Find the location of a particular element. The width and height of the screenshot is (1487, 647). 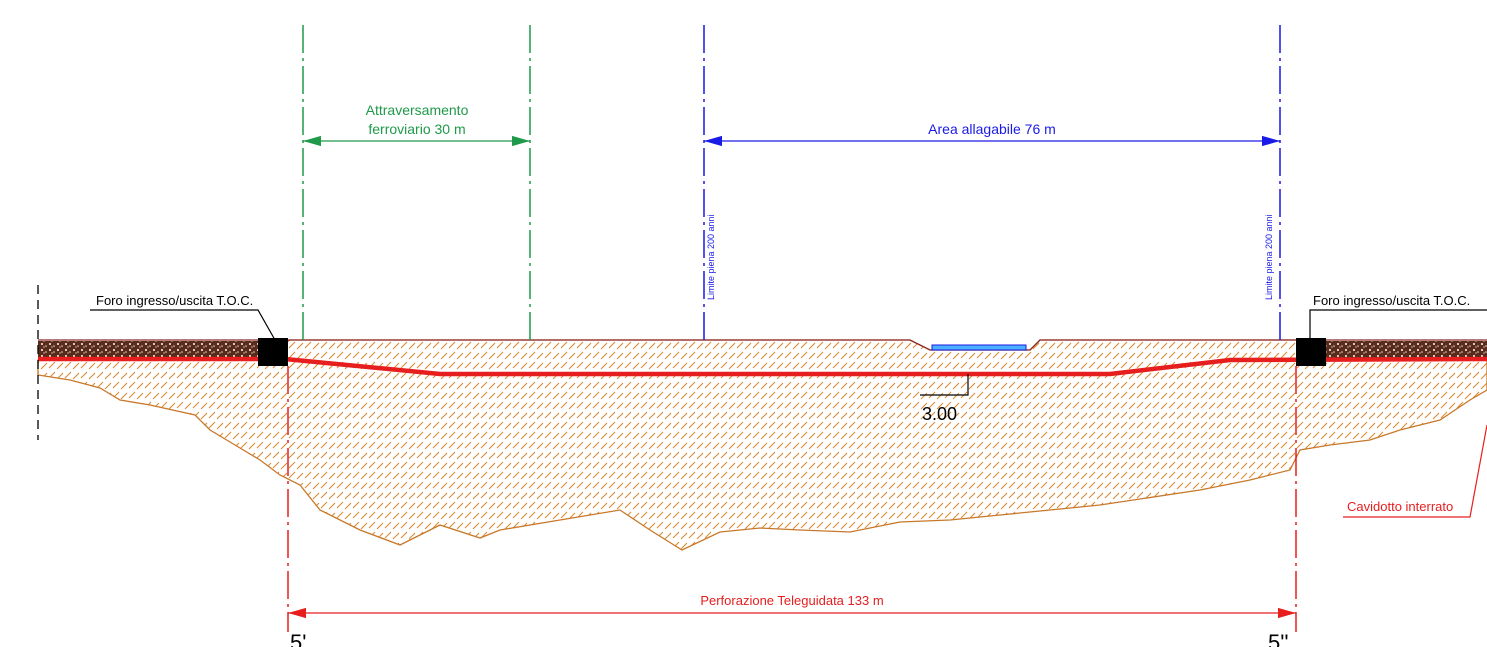

leader-toc-right is located at coordinates (1398, 324).